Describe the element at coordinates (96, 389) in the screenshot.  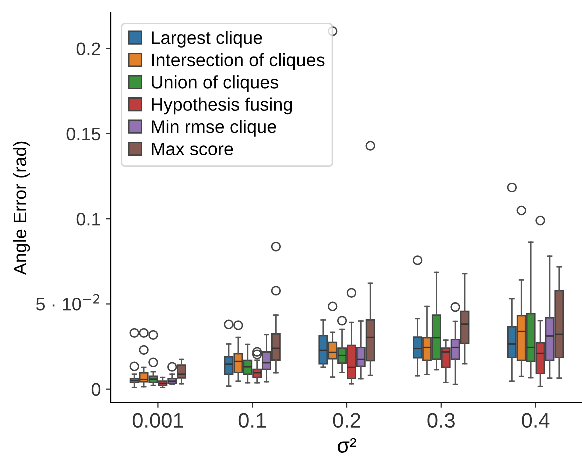
I see `y-tick-label: 0` at that location.